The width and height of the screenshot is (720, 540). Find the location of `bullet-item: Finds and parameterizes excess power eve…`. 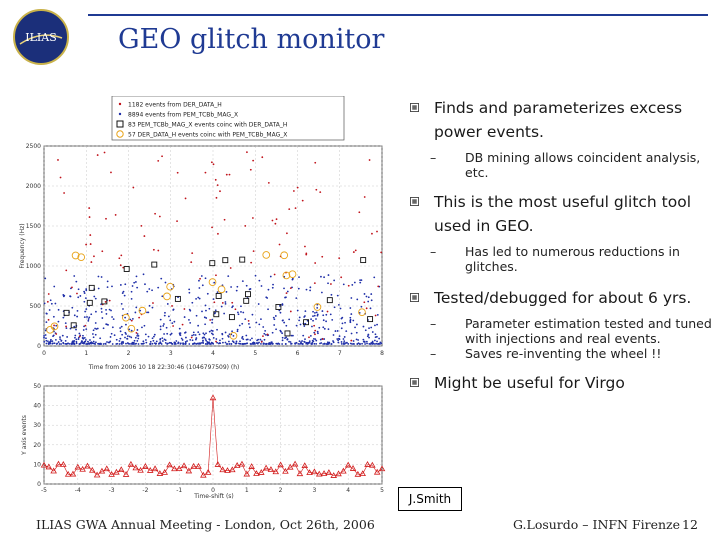

bullet-item: Finds and parameterizes excess power eve… is located at coordinates (560, 120).